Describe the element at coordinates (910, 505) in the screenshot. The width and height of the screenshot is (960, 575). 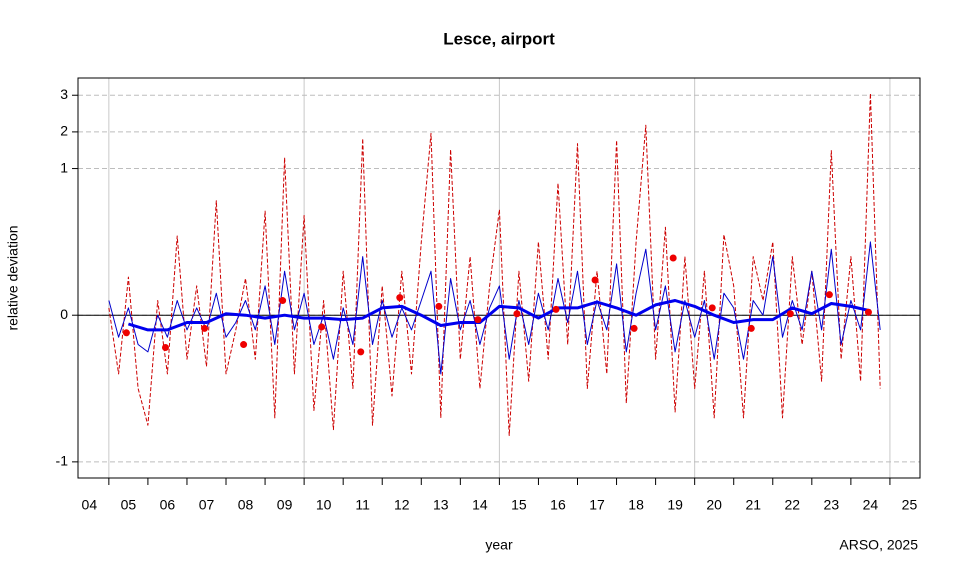
I see `x-tick-label: 25` at that location.